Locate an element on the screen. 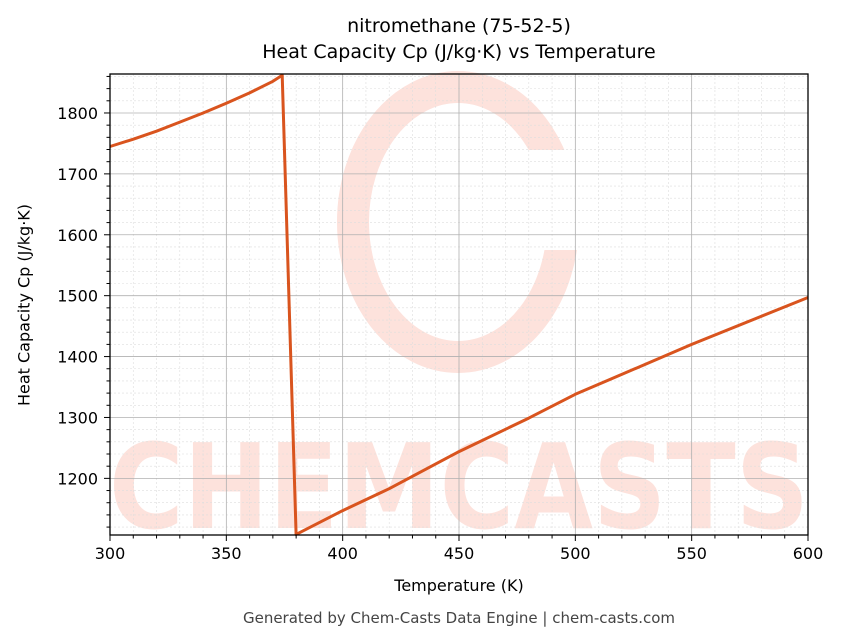 The height and width of the screenshot is (644, 843). x-axis-label: Temperature (K) is located at coordinates (459, 585).